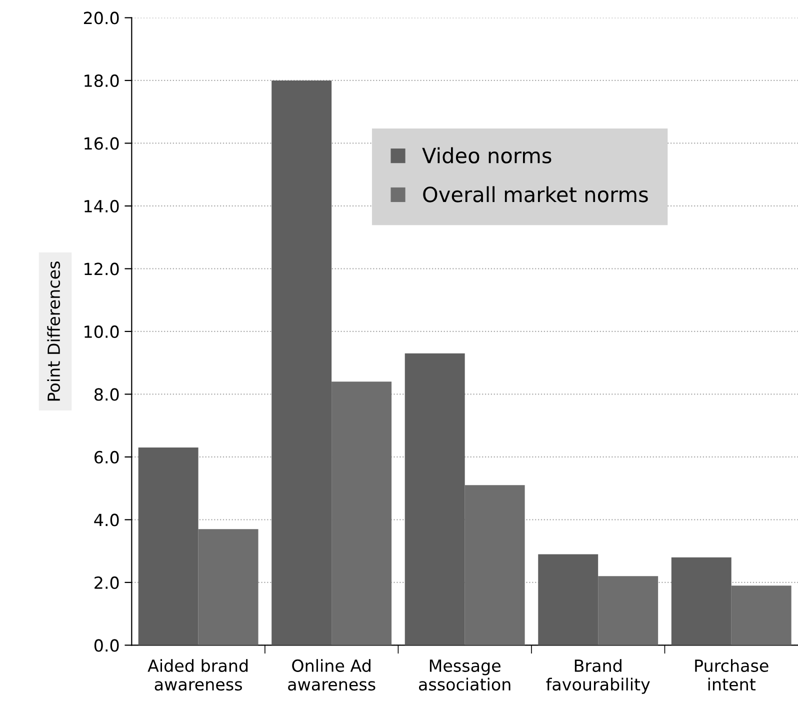  What do you see at coordinates (464, 675) in the screenshot?
I see `x-tick-label: Message association` at bounding box center [464, 675].